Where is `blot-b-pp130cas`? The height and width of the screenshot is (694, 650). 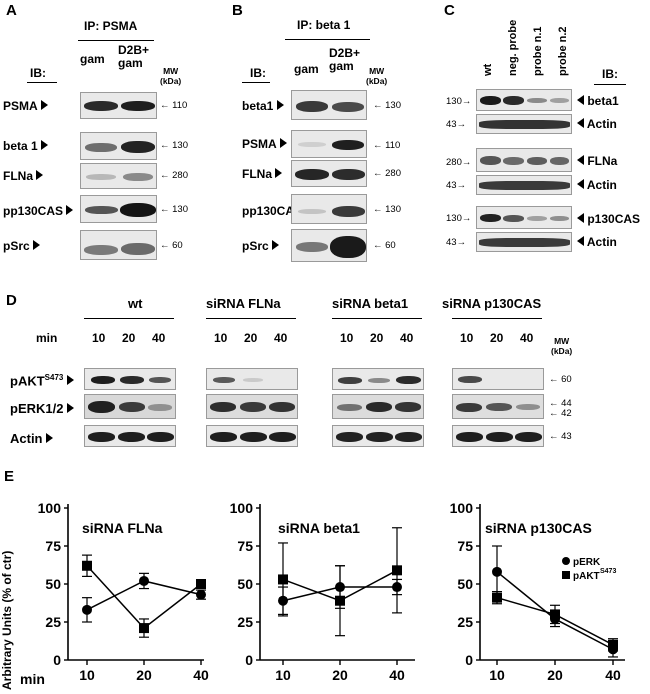 blot-b-pp130cas is located at coordinates (329, 209).